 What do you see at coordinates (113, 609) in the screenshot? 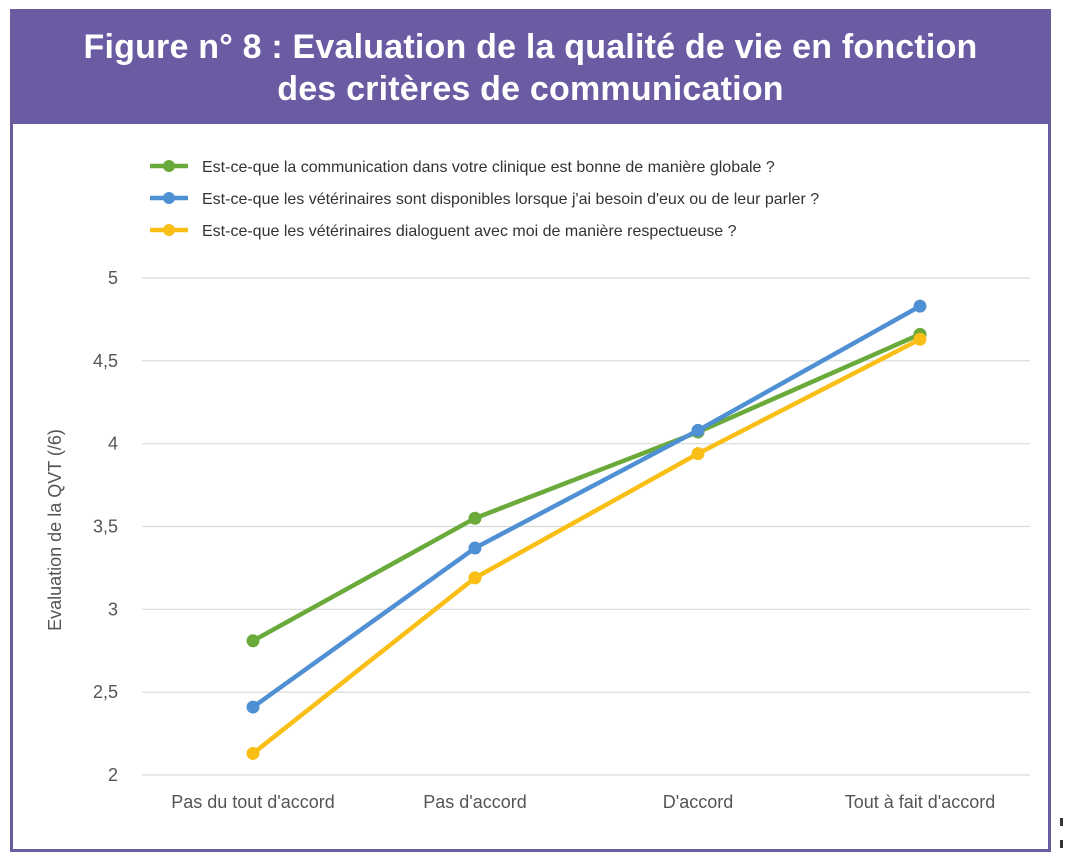
I see `y-tick-label: 3` at bounding box center [113, 609].